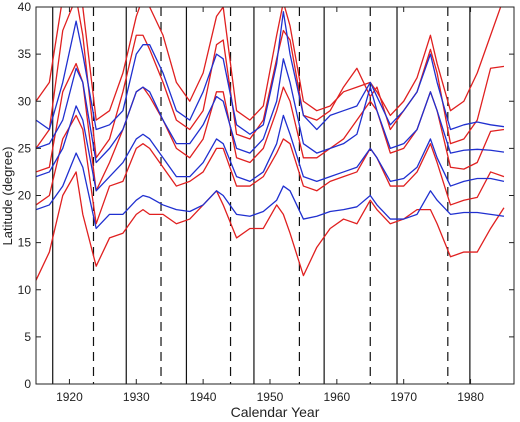 The height and width of the screenshot is (422, 520). Describe the element at coordinates (25, 7) in the screenshot. I see `y-tick-label: 40` at that location.